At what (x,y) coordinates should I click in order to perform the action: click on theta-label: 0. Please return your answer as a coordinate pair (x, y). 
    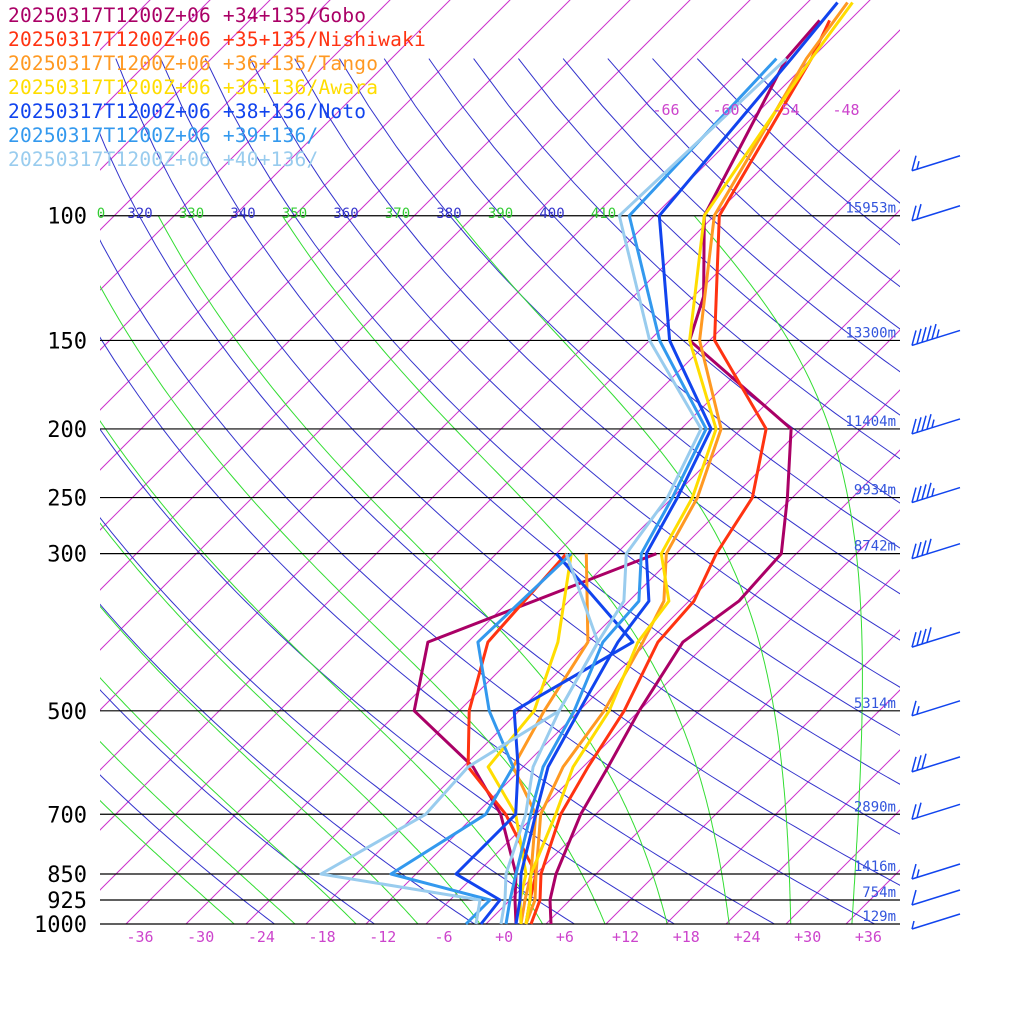
    Looking at the image, I should click on (101, 214).